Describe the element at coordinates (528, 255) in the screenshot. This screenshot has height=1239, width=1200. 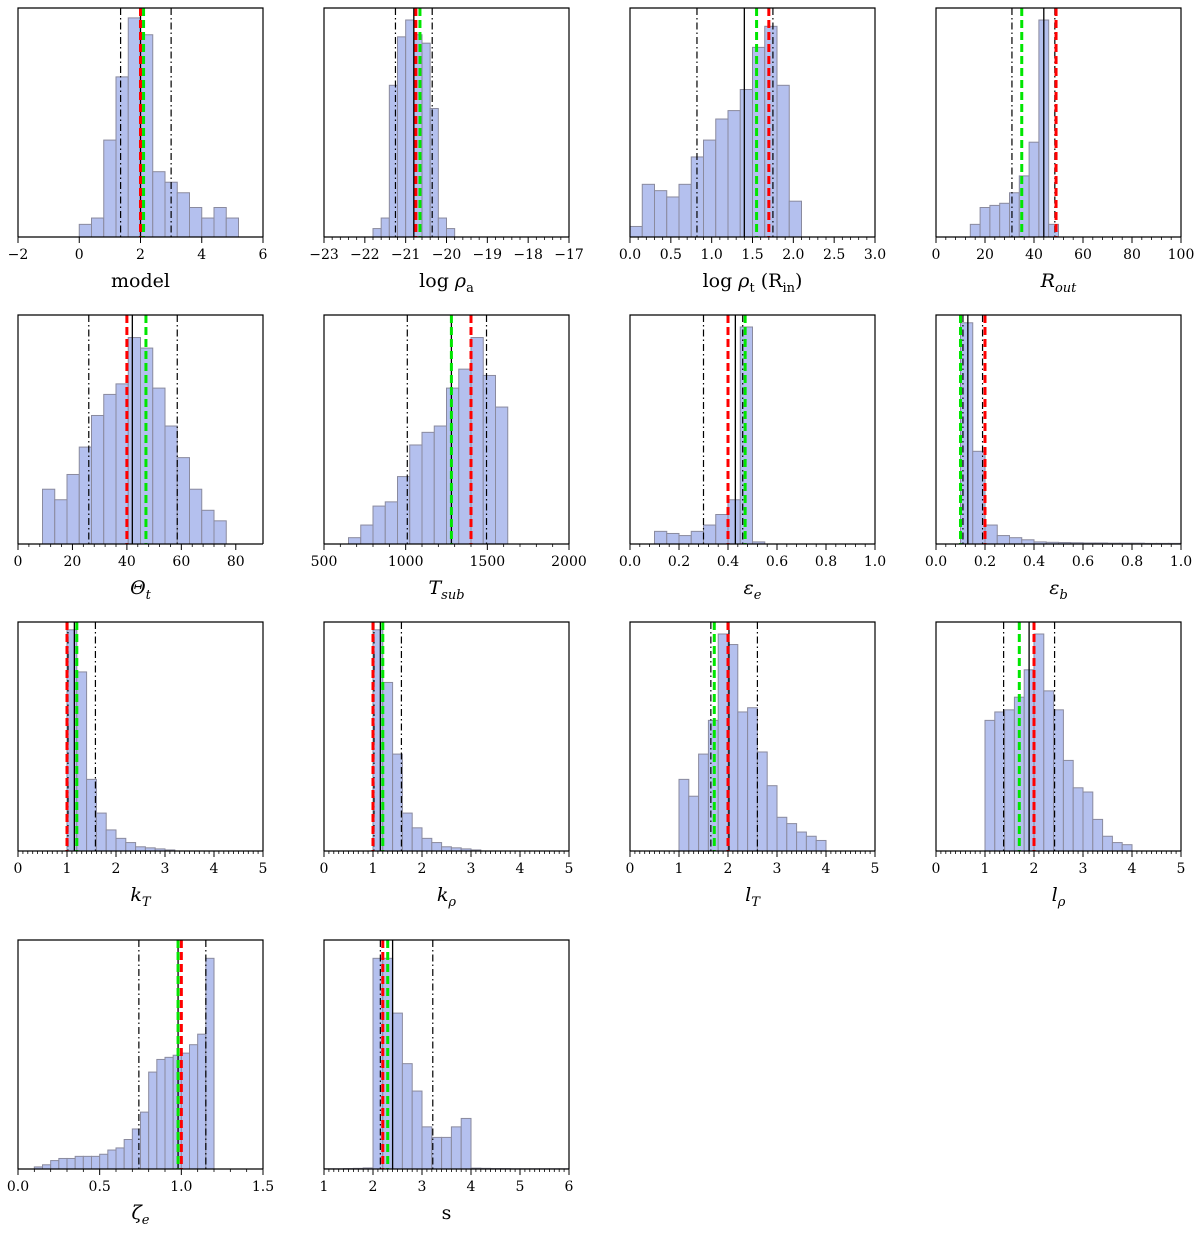
I see `tick-label: −18` at that location.